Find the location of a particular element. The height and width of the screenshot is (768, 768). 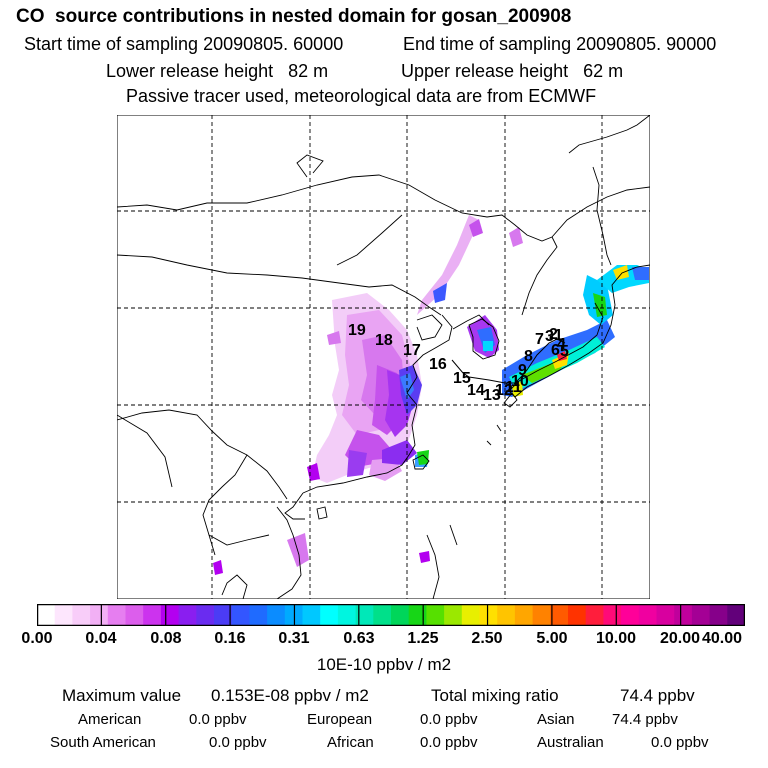

colorbar-frame is located at coordinates (391, 615).